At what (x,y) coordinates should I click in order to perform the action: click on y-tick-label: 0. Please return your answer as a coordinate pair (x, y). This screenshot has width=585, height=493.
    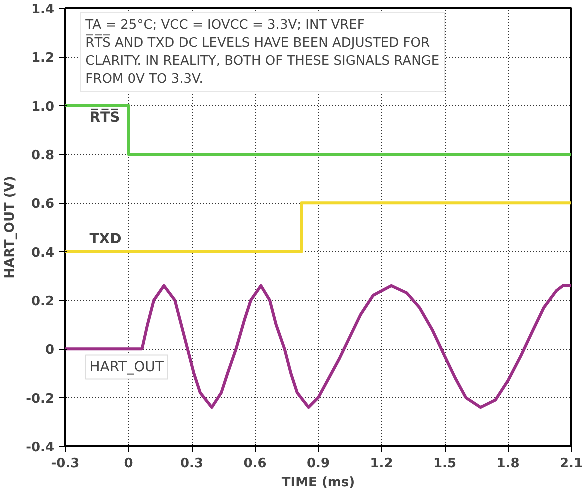
    Looking at the image, I should click on (49, 350).